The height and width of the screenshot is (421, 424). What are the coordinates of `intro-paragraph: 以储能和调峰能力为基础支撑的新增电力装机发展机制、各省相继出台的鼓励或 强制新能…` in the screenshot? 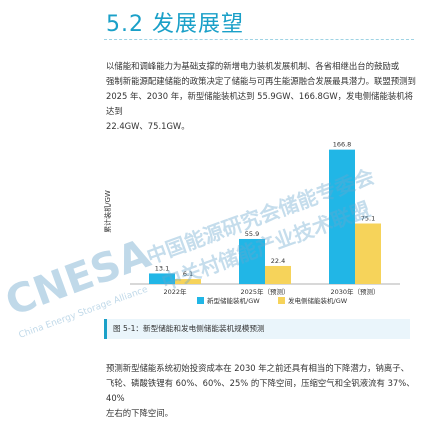 It's located at (261, 96).